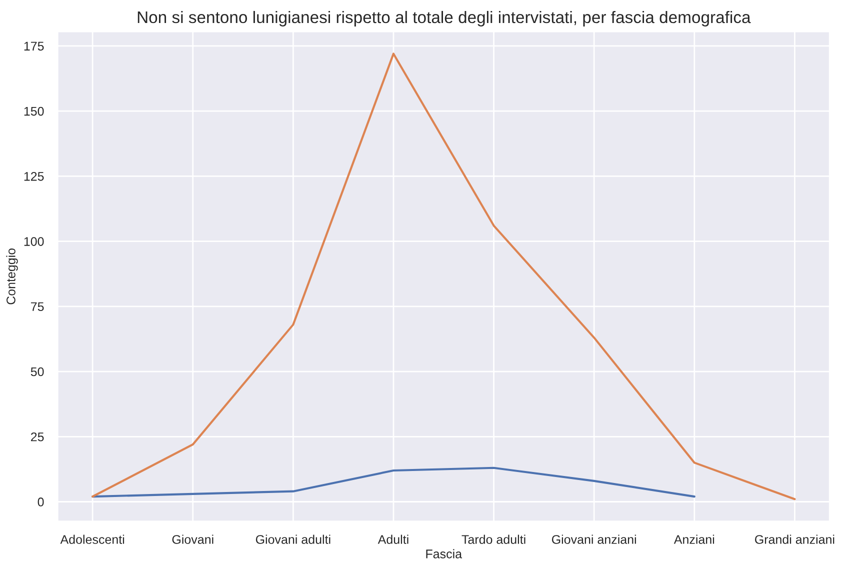  What do you see at coordinates (694, 539) in the screenshot?
I see `x-tick-label: Anziani` at bounding box center [694, 539].